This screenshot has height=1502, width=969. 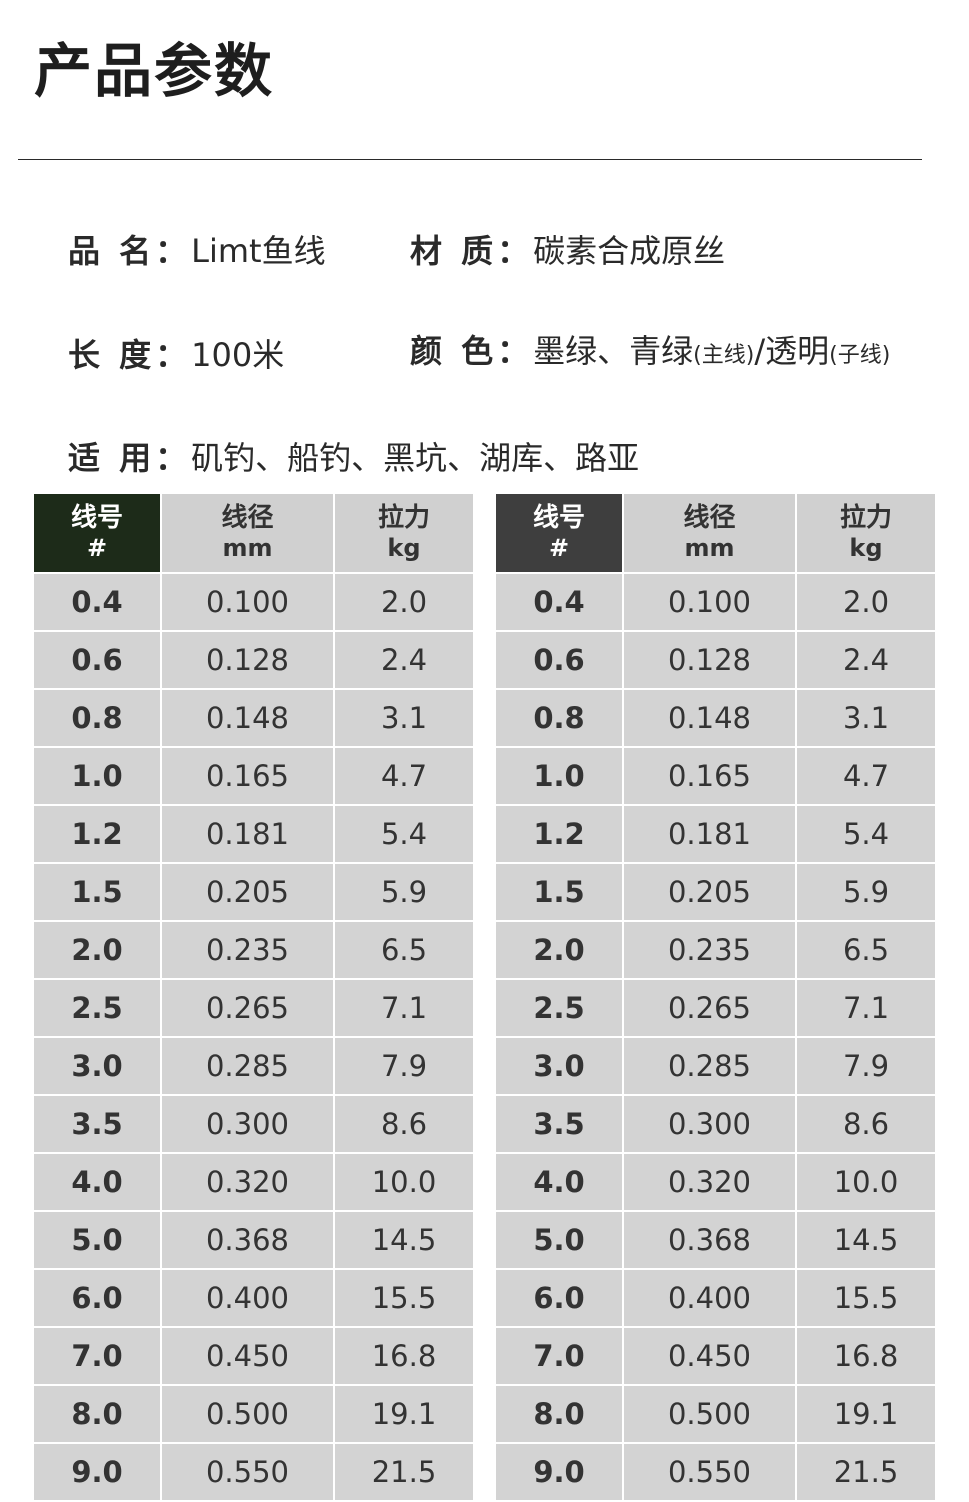 I want to click on line-number-cell: 8.0, so click(x=559, y=1414).